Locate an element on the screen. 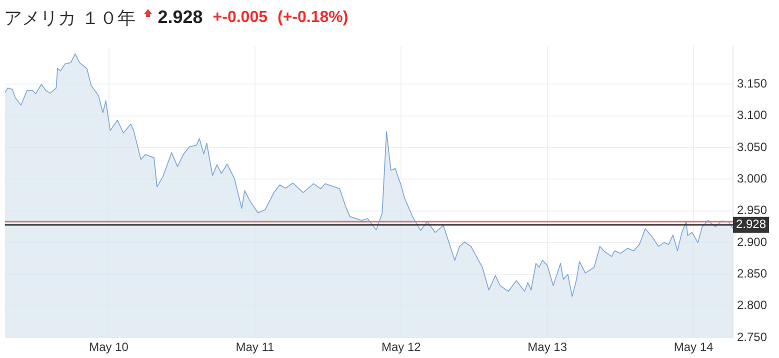  y-tick-label: 2.750 is located at coordinates (752, 337).